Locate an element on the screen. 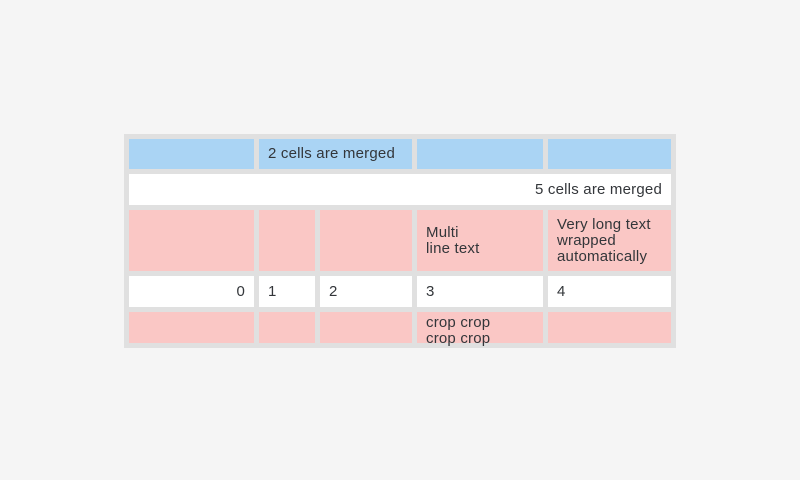  cell-r1c4 is located at coordinates (480, 154).